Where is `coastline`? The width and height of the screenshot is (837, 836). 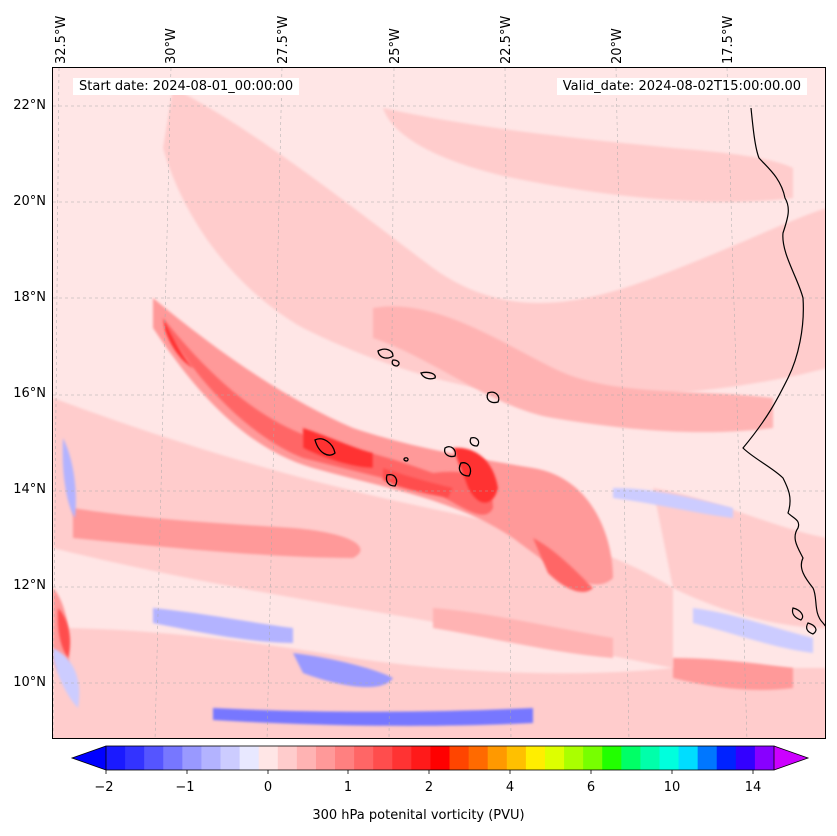
coastline is located at coordinates (783, 371).